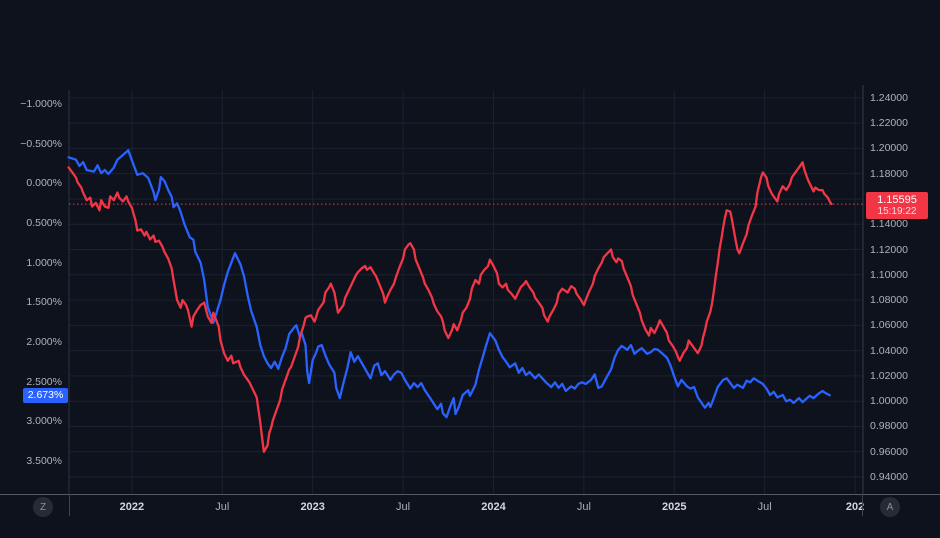 The height and width of the screenshot is (538, 940). I want to click on right-axis-tick: 0.98000, so click(889, 426).